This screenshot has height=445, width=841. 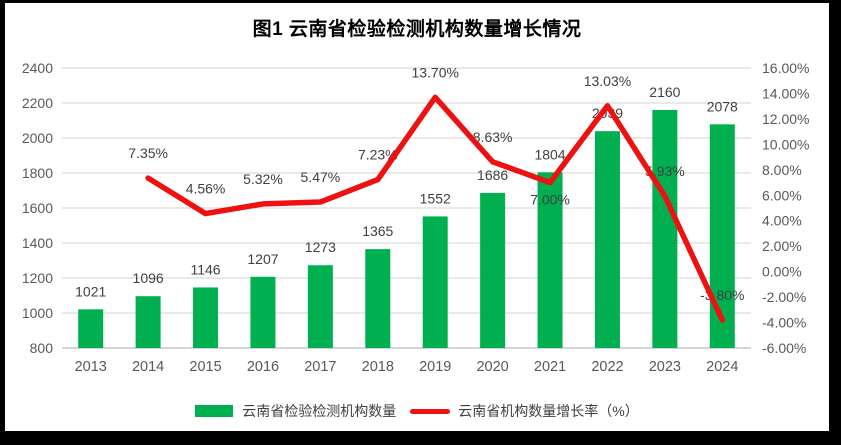 What do you see at coordinates (42, 348) in the screenshot?
I see `left-axis-tick: 800` at bounding box center [42, 348].